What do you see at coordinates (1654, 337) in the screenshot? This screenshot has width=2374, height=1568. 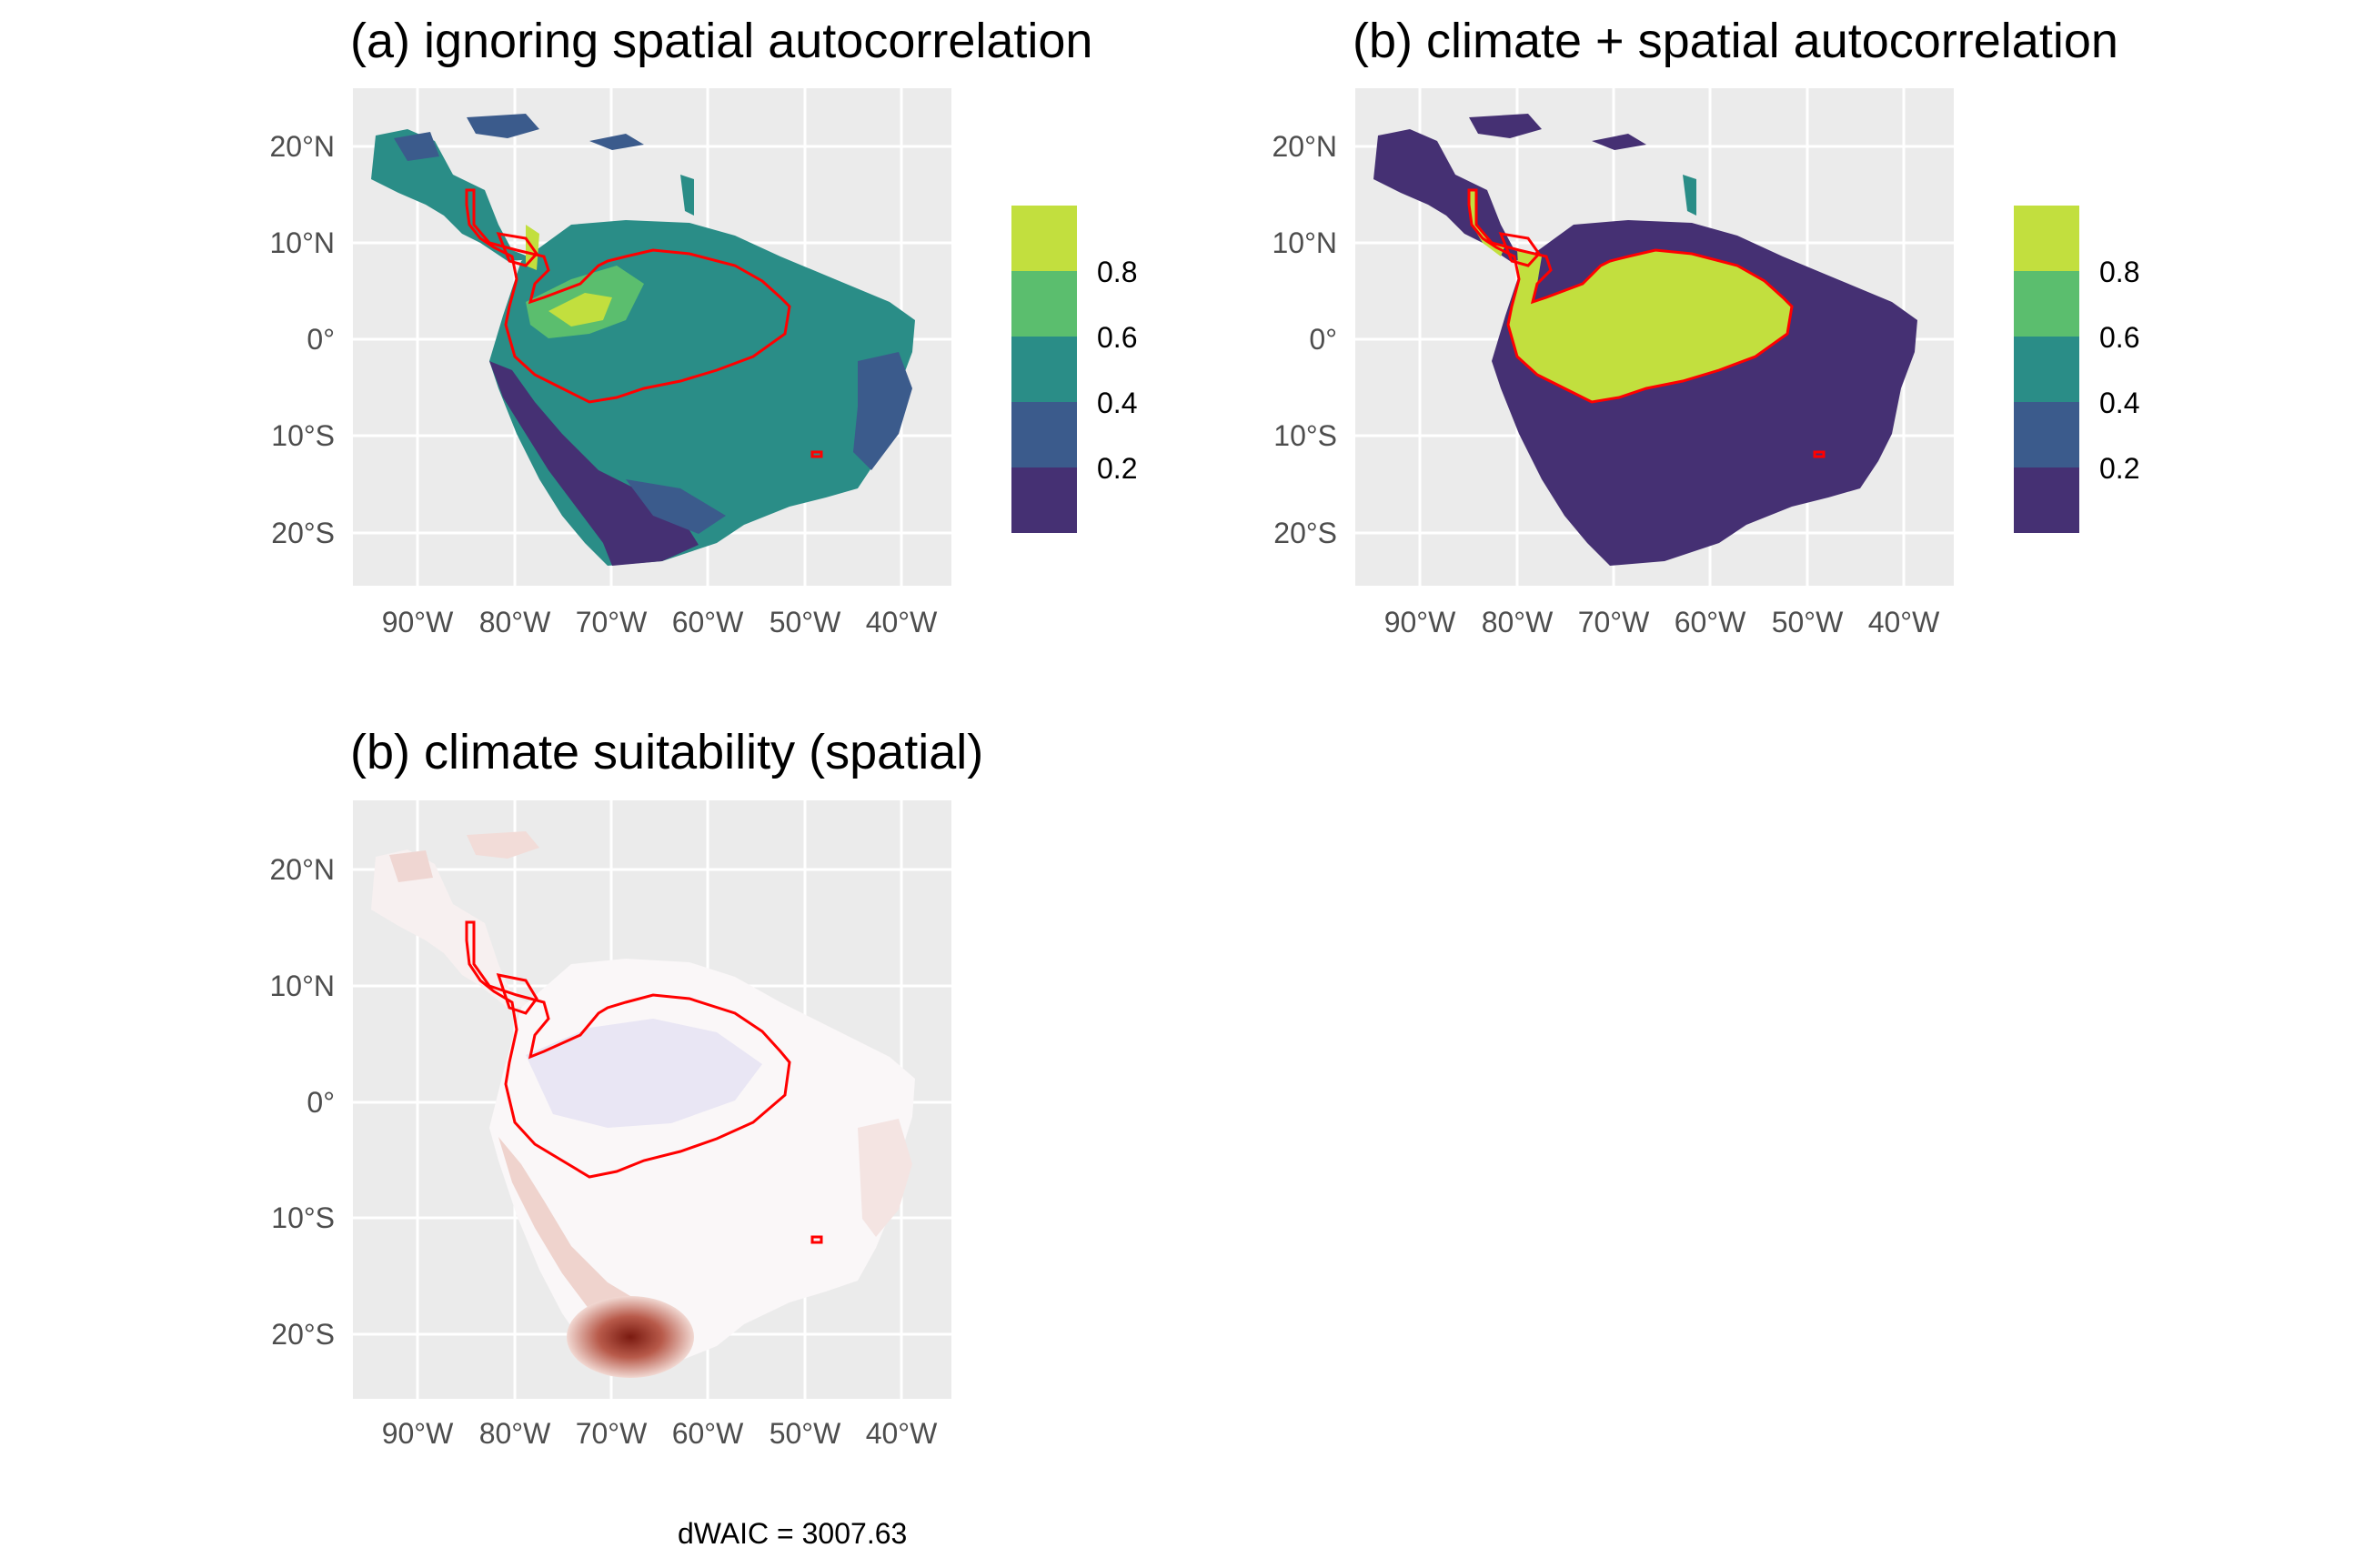 I see `panel-b-map` at bounding box center [1654, 337].